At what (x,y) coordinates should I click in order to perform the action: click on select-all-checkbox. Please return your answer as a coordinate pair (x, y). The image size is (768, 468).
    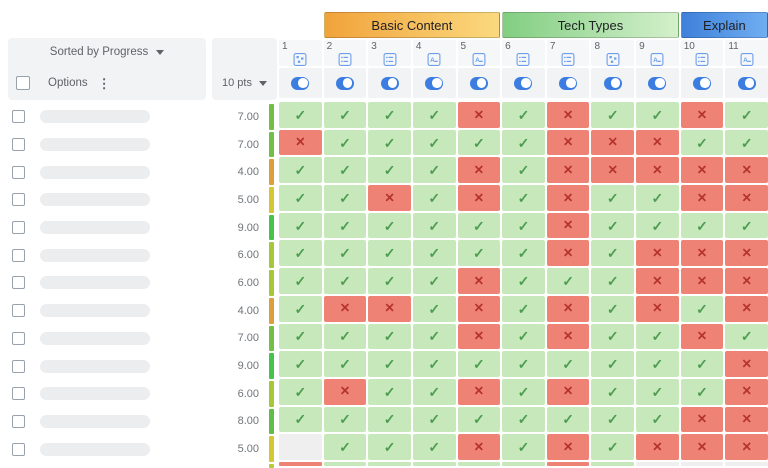
    Looking at the image, I should click on (23, 83).